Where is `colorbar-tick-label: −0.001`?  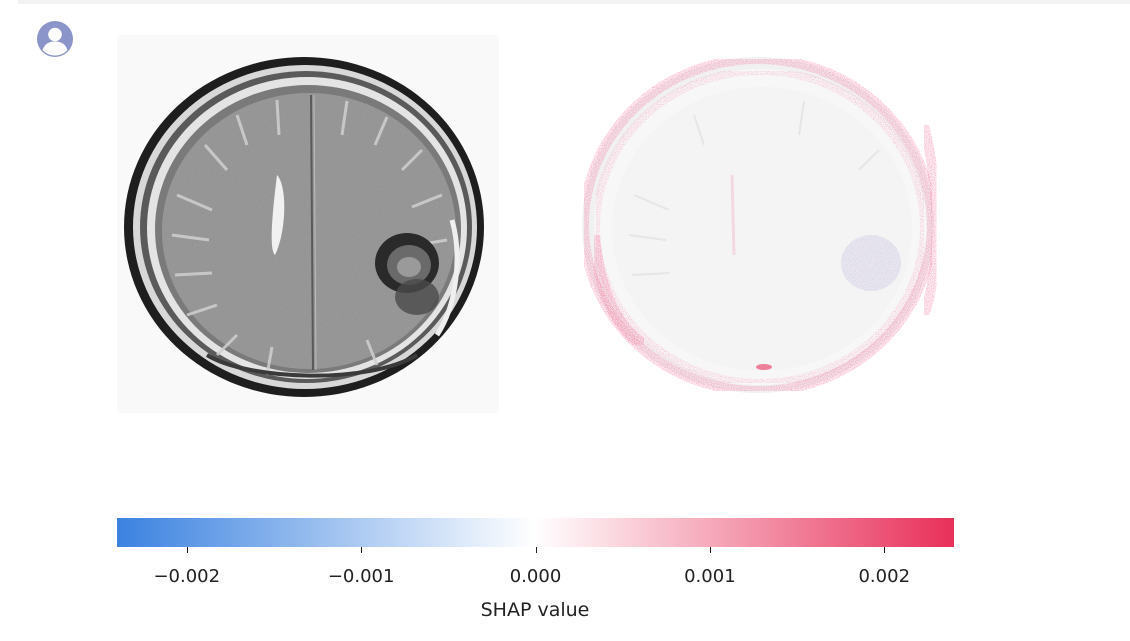 colorbar-tick-label: −0.001 is located at coordinates (361, 576).